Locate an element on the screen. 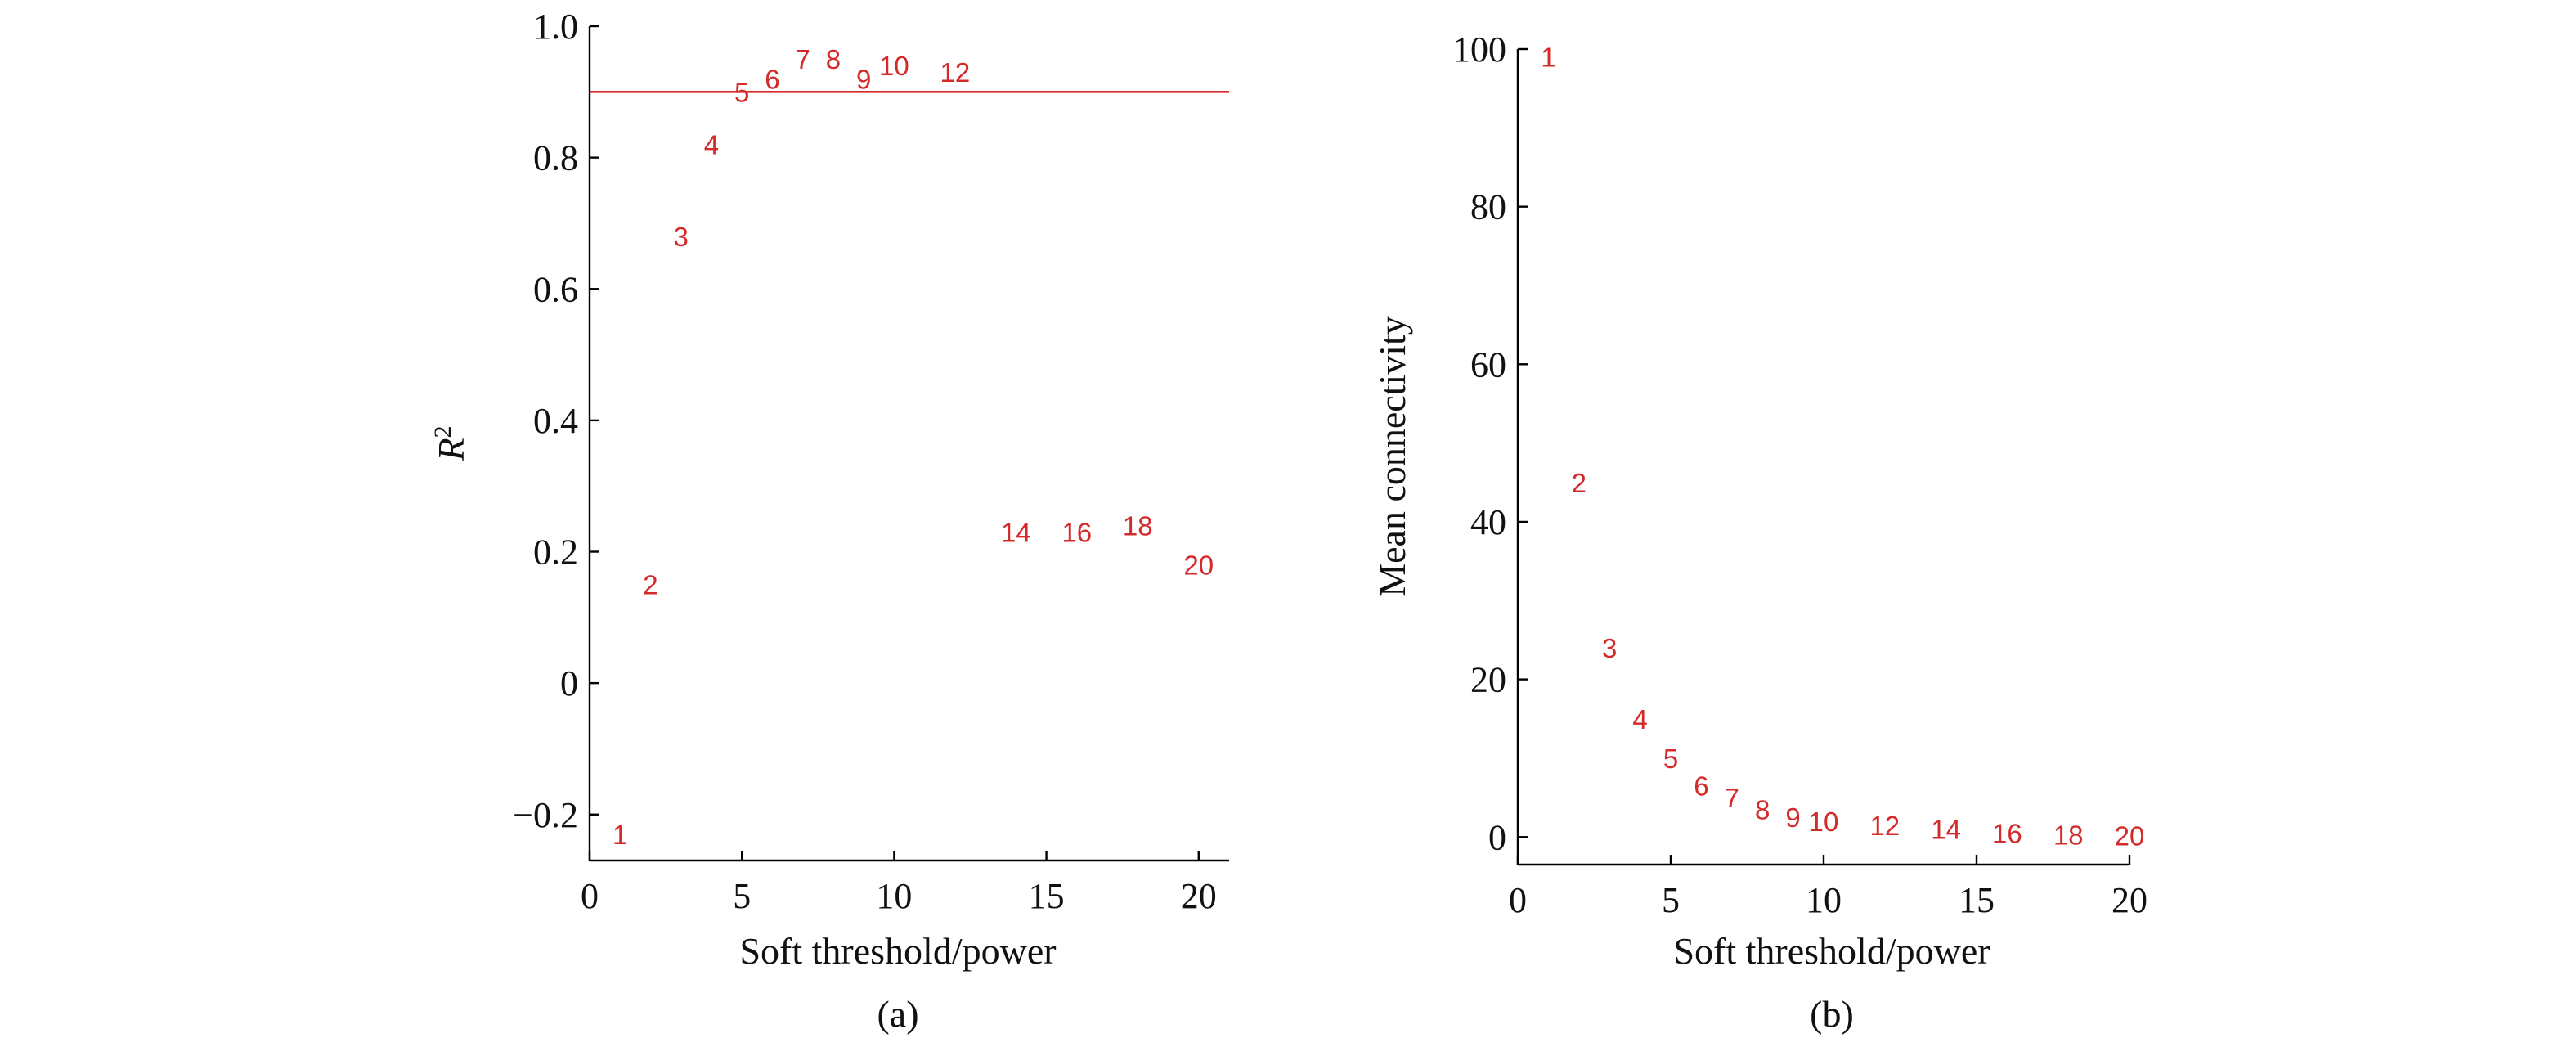 The width and height of the screenshot is (2576, 1047). panel-a-point-label-14: 14 is located at coordinates (1016, 532).